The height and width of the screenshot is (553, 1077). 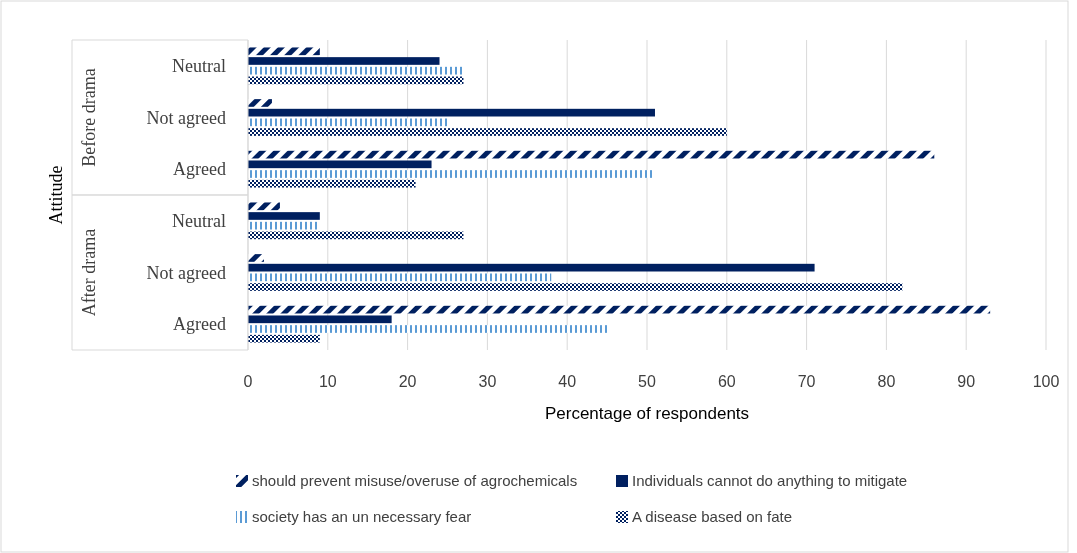 I want to click on legend-label: should prevent misuse/overuse of agrochemicals, so click(x=415, y=480).